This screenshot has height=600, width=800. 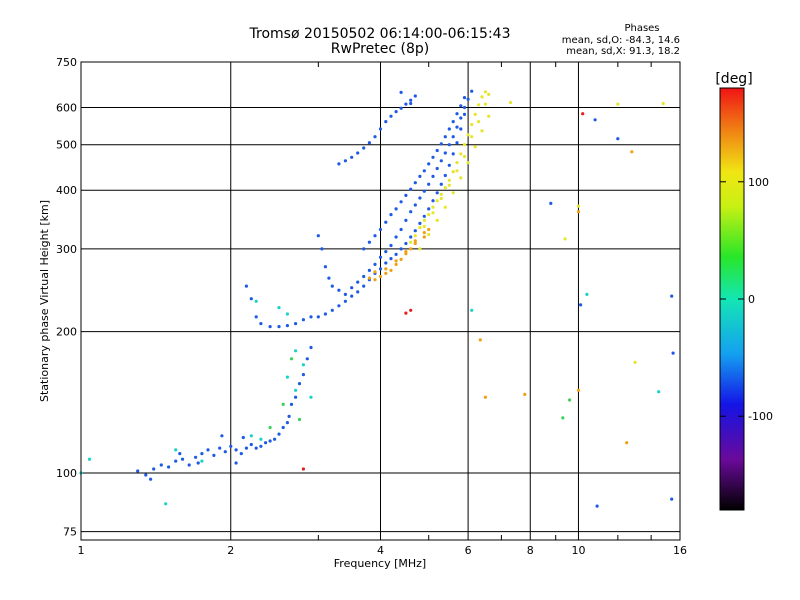 I want to click on x-tick-label: 6, so click(x=468, y=550).